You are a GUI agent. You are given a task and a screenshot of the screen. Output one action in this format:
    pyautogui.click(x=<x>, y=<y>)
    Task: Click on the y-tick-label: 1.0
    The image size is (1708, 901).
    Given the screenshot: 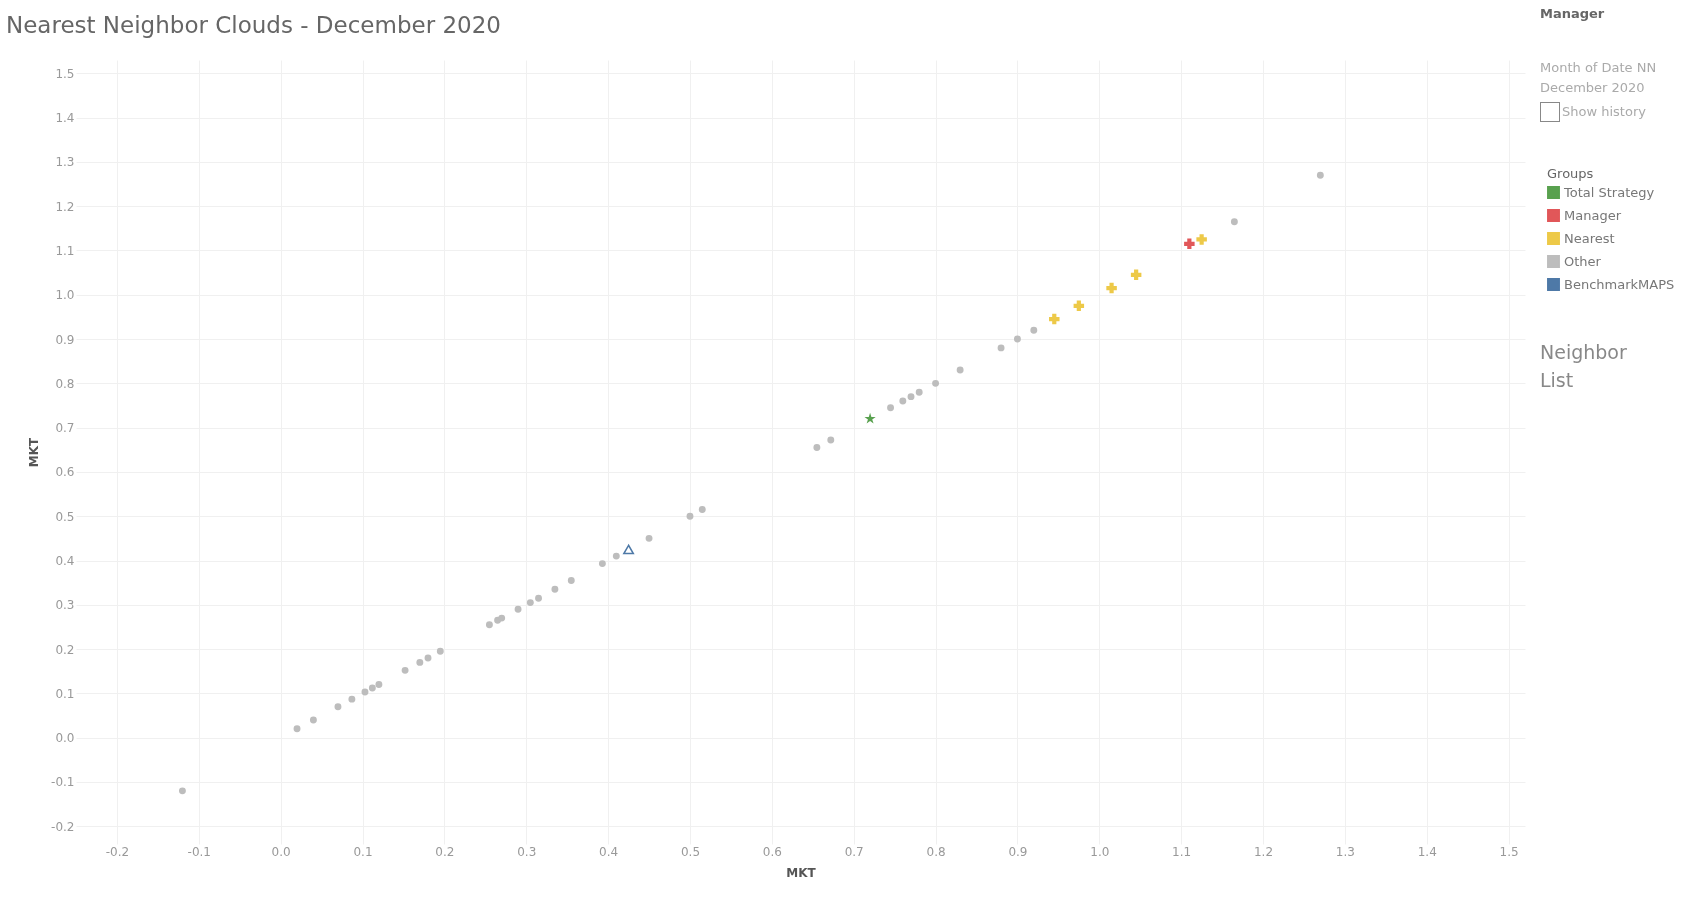 What is the action you would take?
    pyautogui.click(x=65, y=295)
    